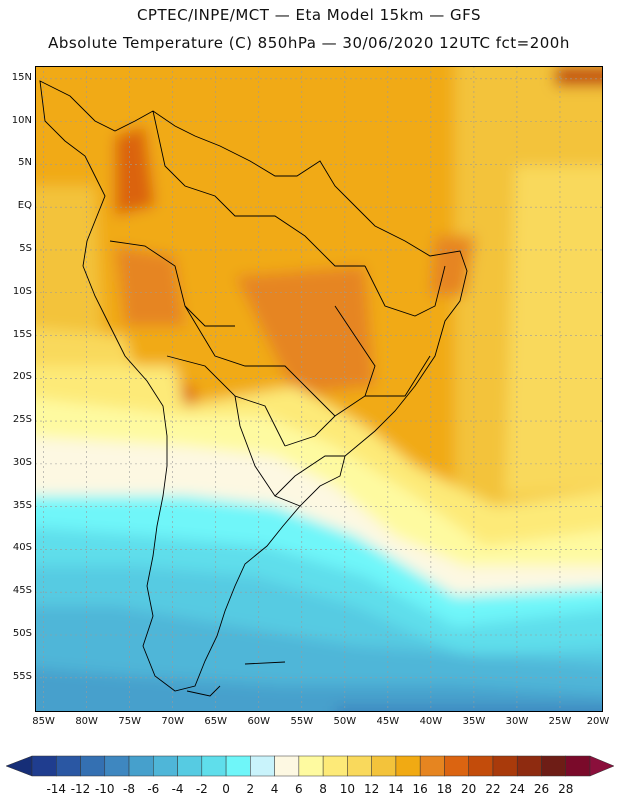  Describe the element at coordinates (22, 420) in the screenshot. I see `lat-tick-label: 25S` at that location.